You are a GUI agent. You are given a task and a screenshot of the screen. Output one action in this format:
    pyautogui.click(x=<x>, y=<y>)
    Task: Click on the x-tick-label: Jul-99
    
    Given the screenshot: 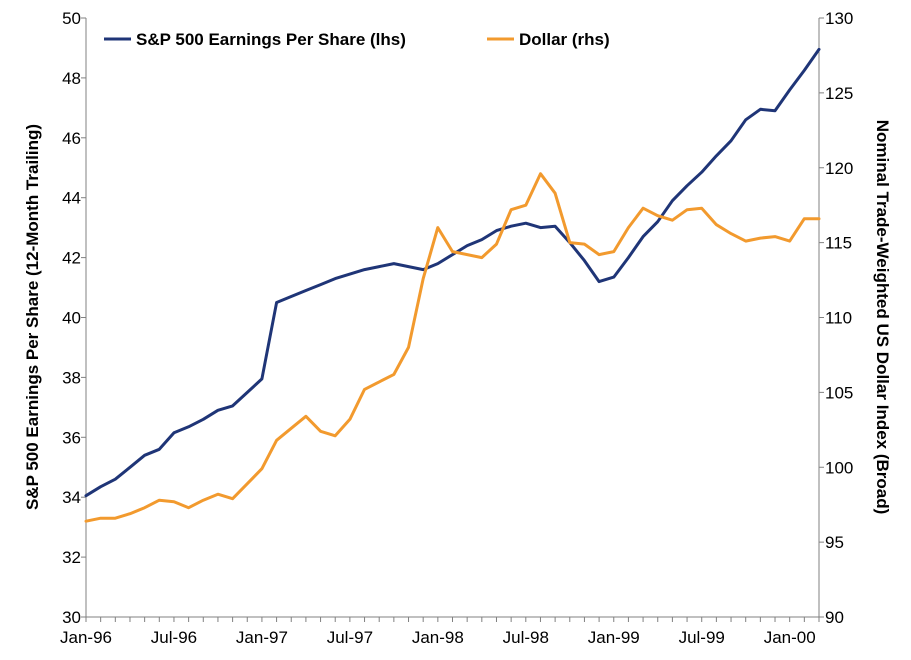 What is the action you would take?
    pyautogui.click(x=702, y=637)
    